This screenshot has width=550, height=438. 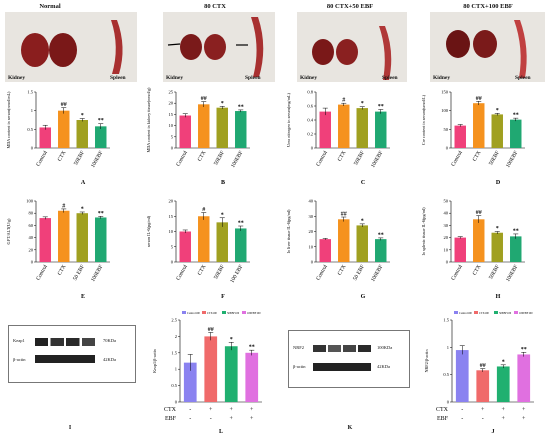 What do you see at coordinates (446, 201) in the screenshot?
I see `y-tick-label: 50` at bounding box center [446, 201].